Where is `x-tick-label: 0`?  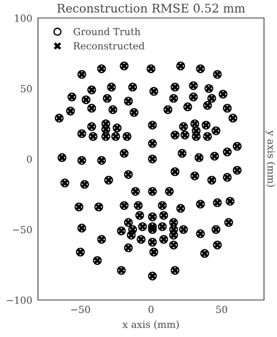
x-tick-label: 0 is located at coordinates (151, 310).